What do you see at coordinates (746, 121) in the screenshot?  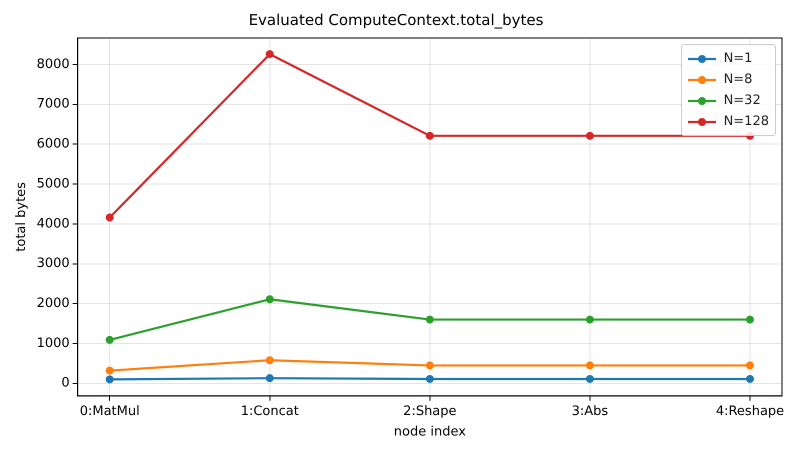 I see `legend-label: N=128` at bounding box center [746, 121].